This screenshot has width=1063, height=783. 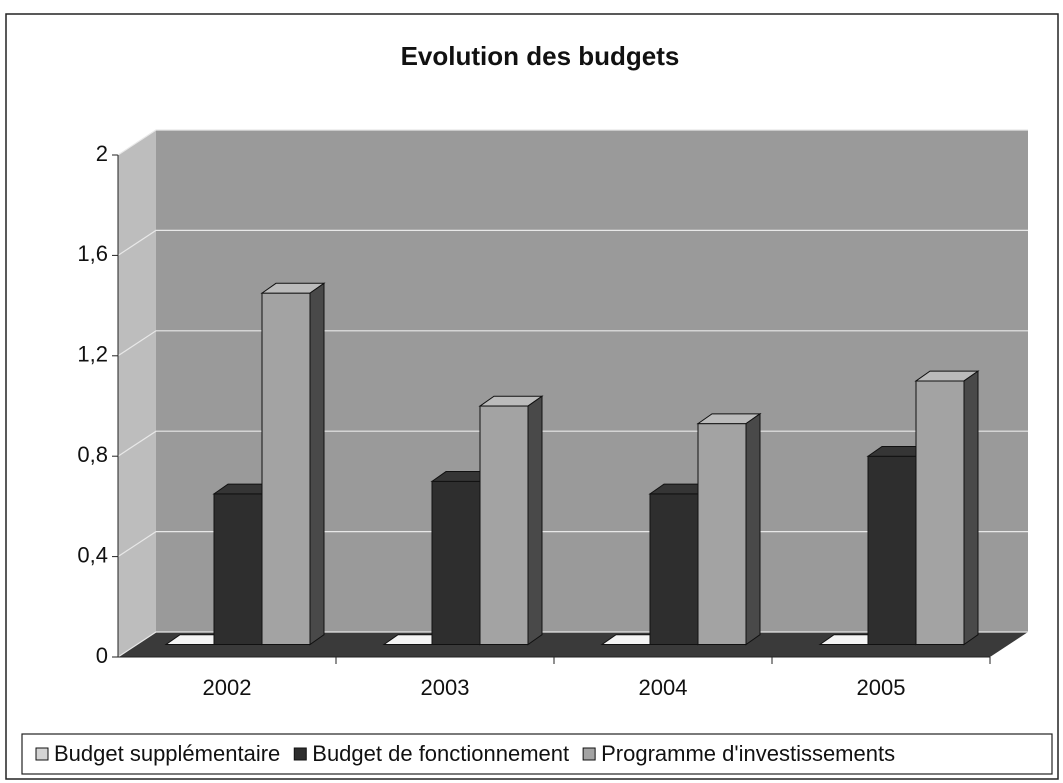 What do you see at coordinates (440, 753) in the screenshot?
I see `legend-label: Budget de fonctionnement` at bounding box center [440, 753].